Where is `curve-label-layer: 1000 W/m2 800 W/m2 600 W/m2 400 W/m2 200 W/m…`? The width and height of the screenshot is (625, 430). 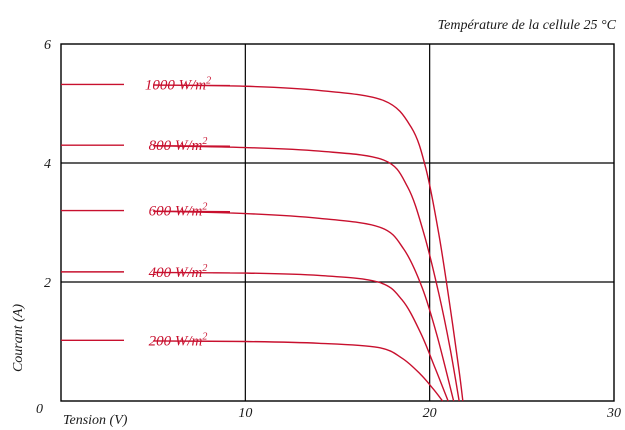
curve-label-layer: 1000 W/m2 800 W/m2 600 W/m2 400 W/m2 200 W/m… is located at coordinates (178, 212).